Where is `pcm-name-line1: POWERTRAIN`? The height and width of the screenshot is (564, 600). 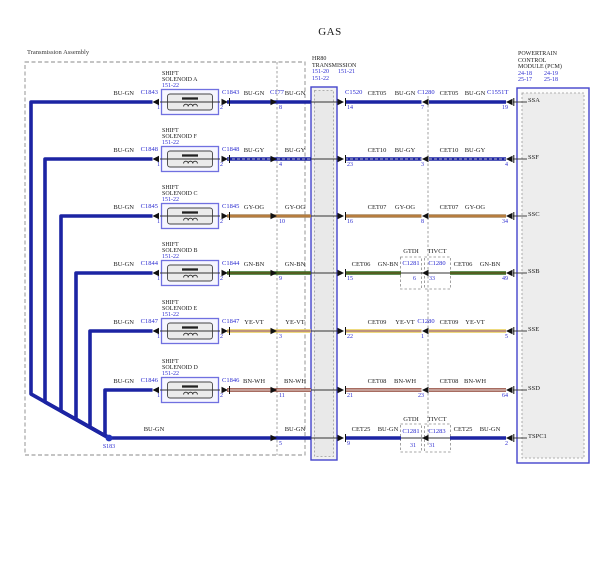
pcm-name-line1: POWERTRAIN is located at coordinates (537, 54).